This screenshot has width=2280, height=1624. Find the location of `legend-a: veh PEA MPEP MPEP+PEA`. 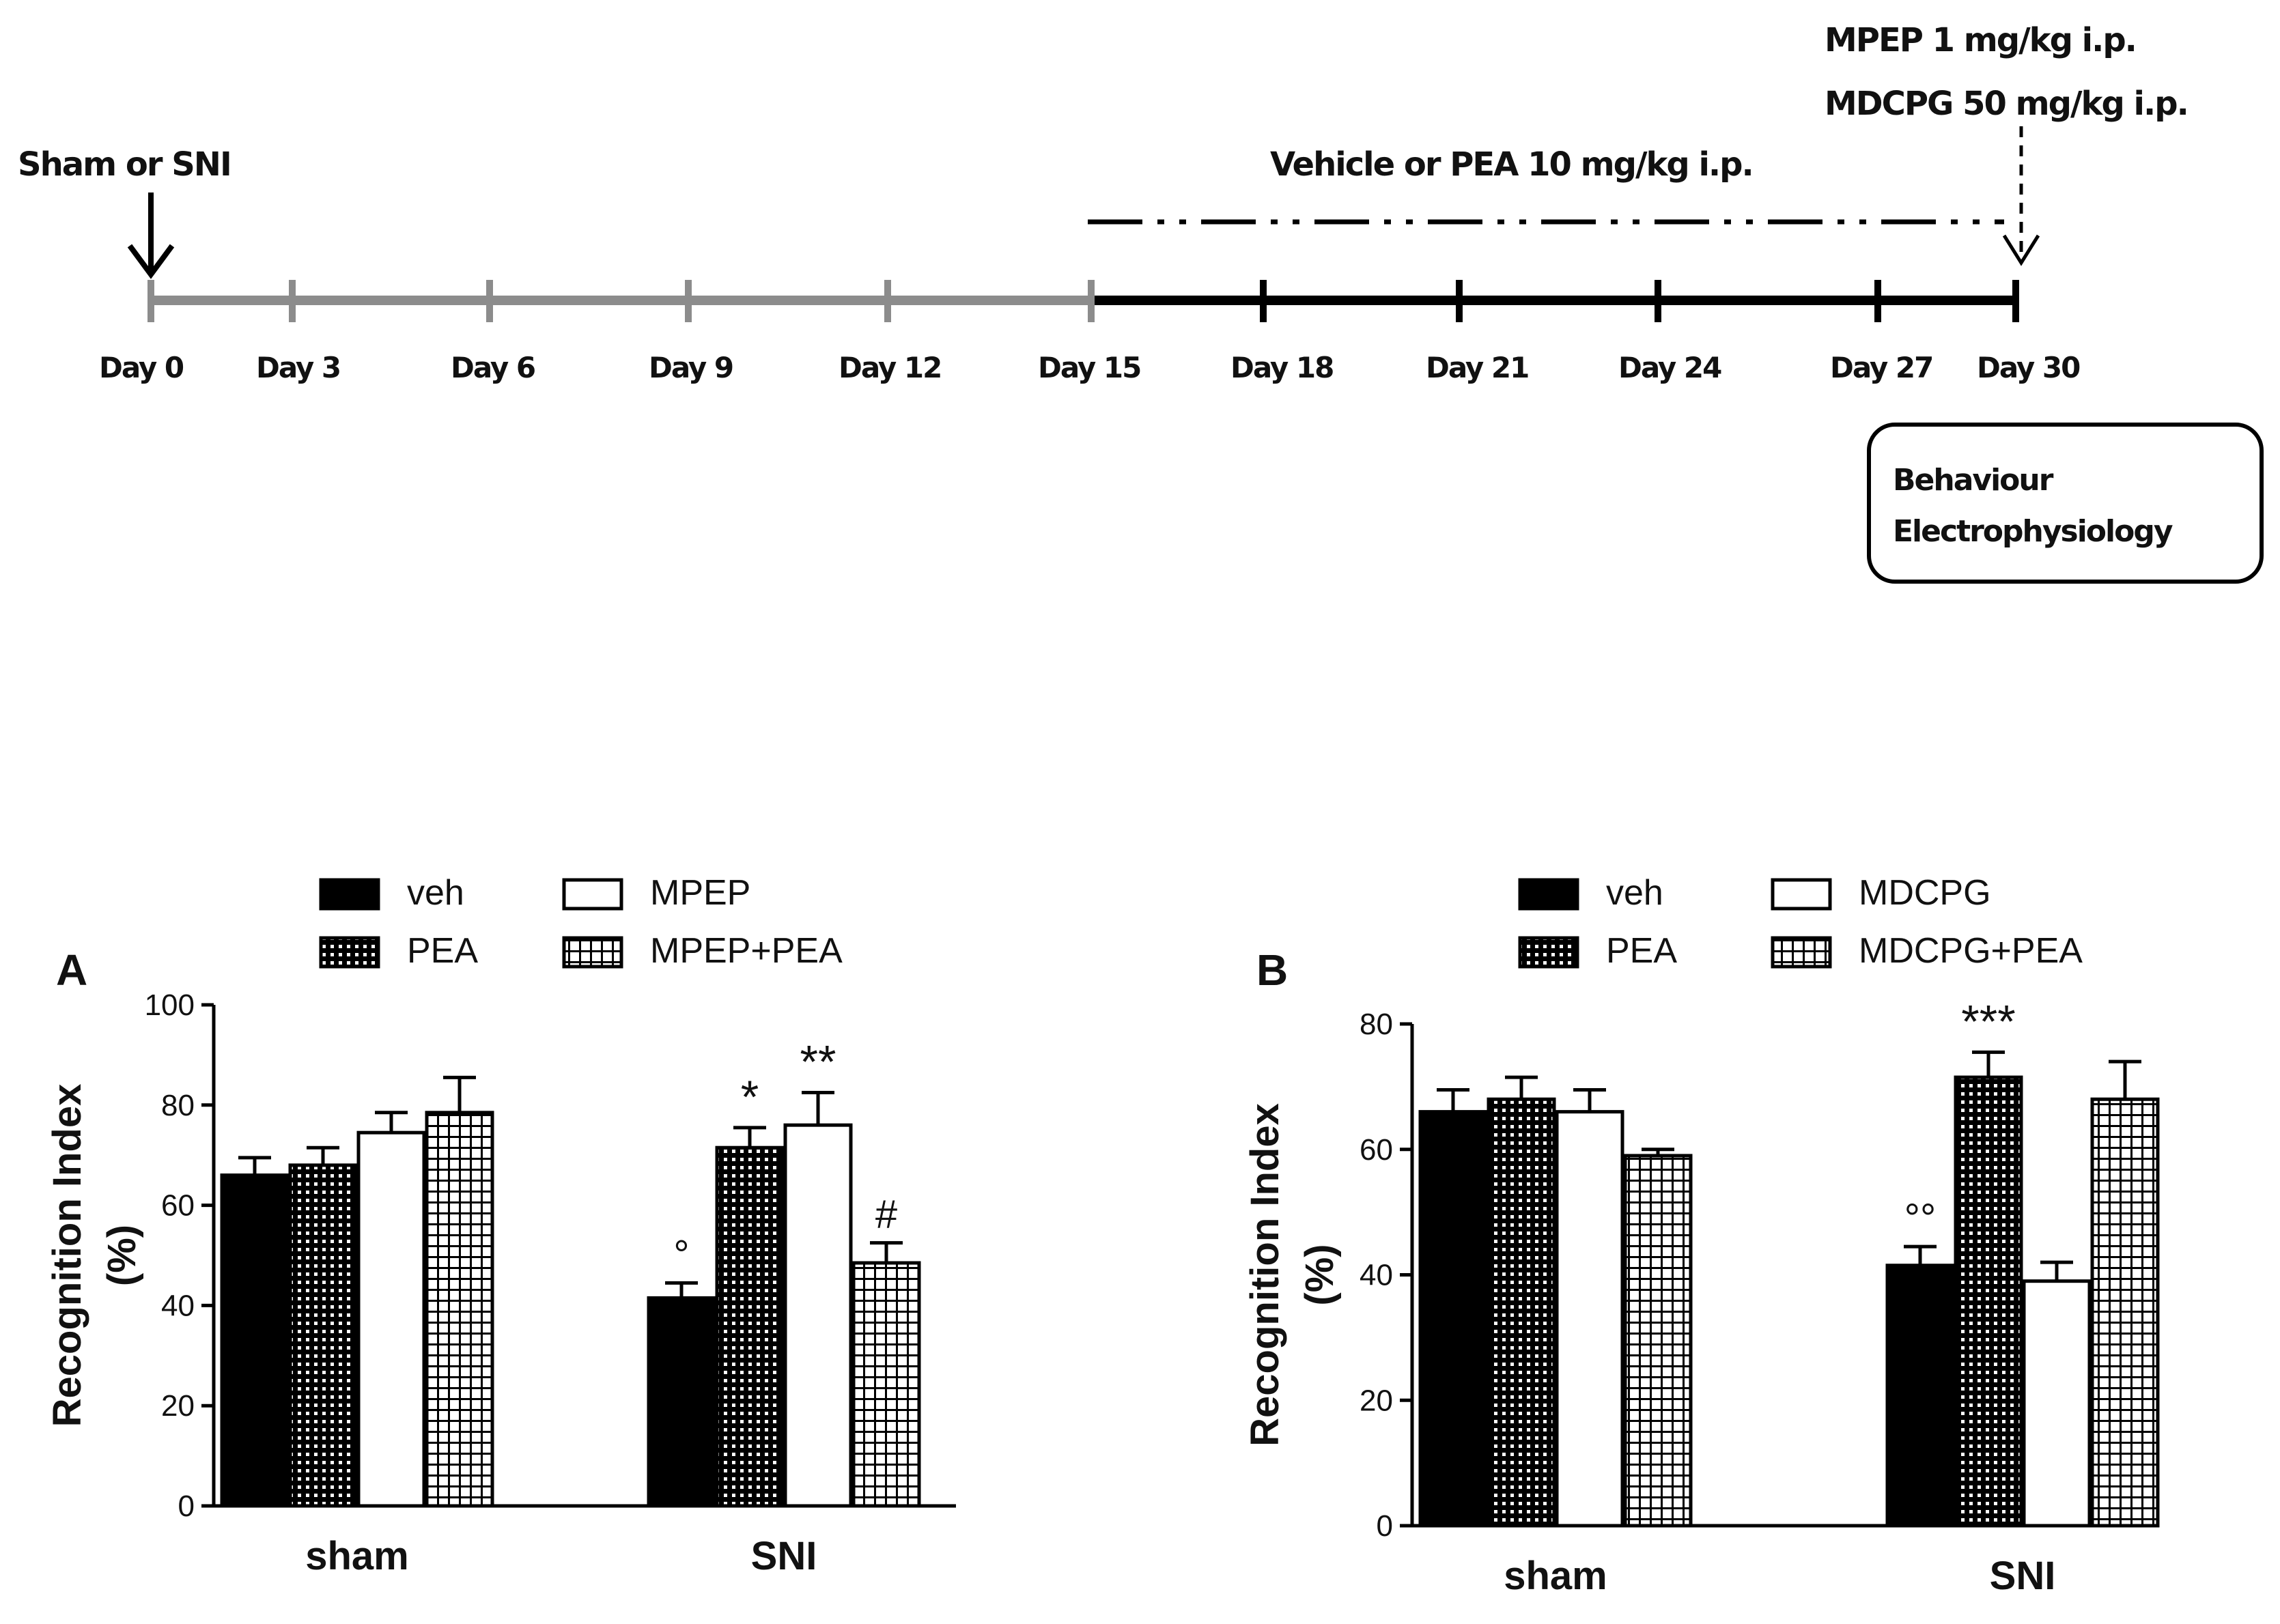

legend-a: veh PEA MPEP MPEP+PEA is located at coordinates (581, 922).